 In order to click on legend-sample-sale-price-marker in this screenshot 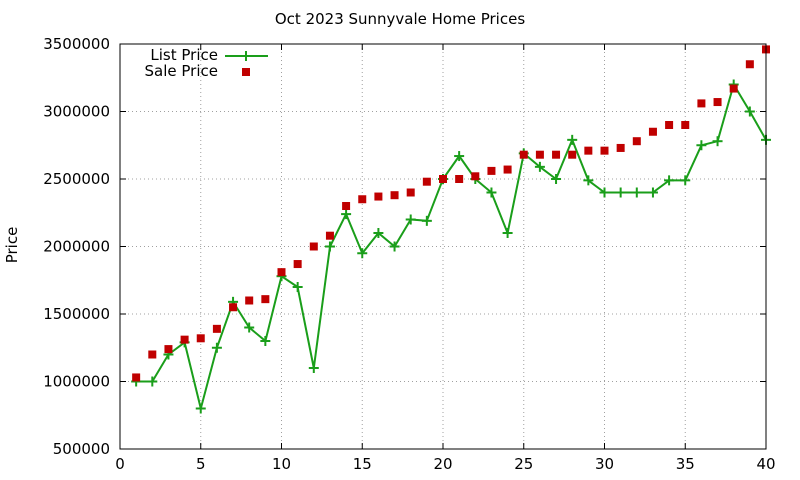, I will do `click(246, 72)`.